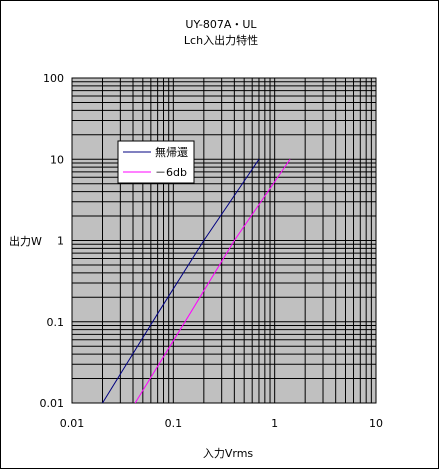 The width and height of the screenshot is (439, 469). Describe the element at coordinates (53, 78) in the screenshot. I see `y-tick-label: 100` at that location.